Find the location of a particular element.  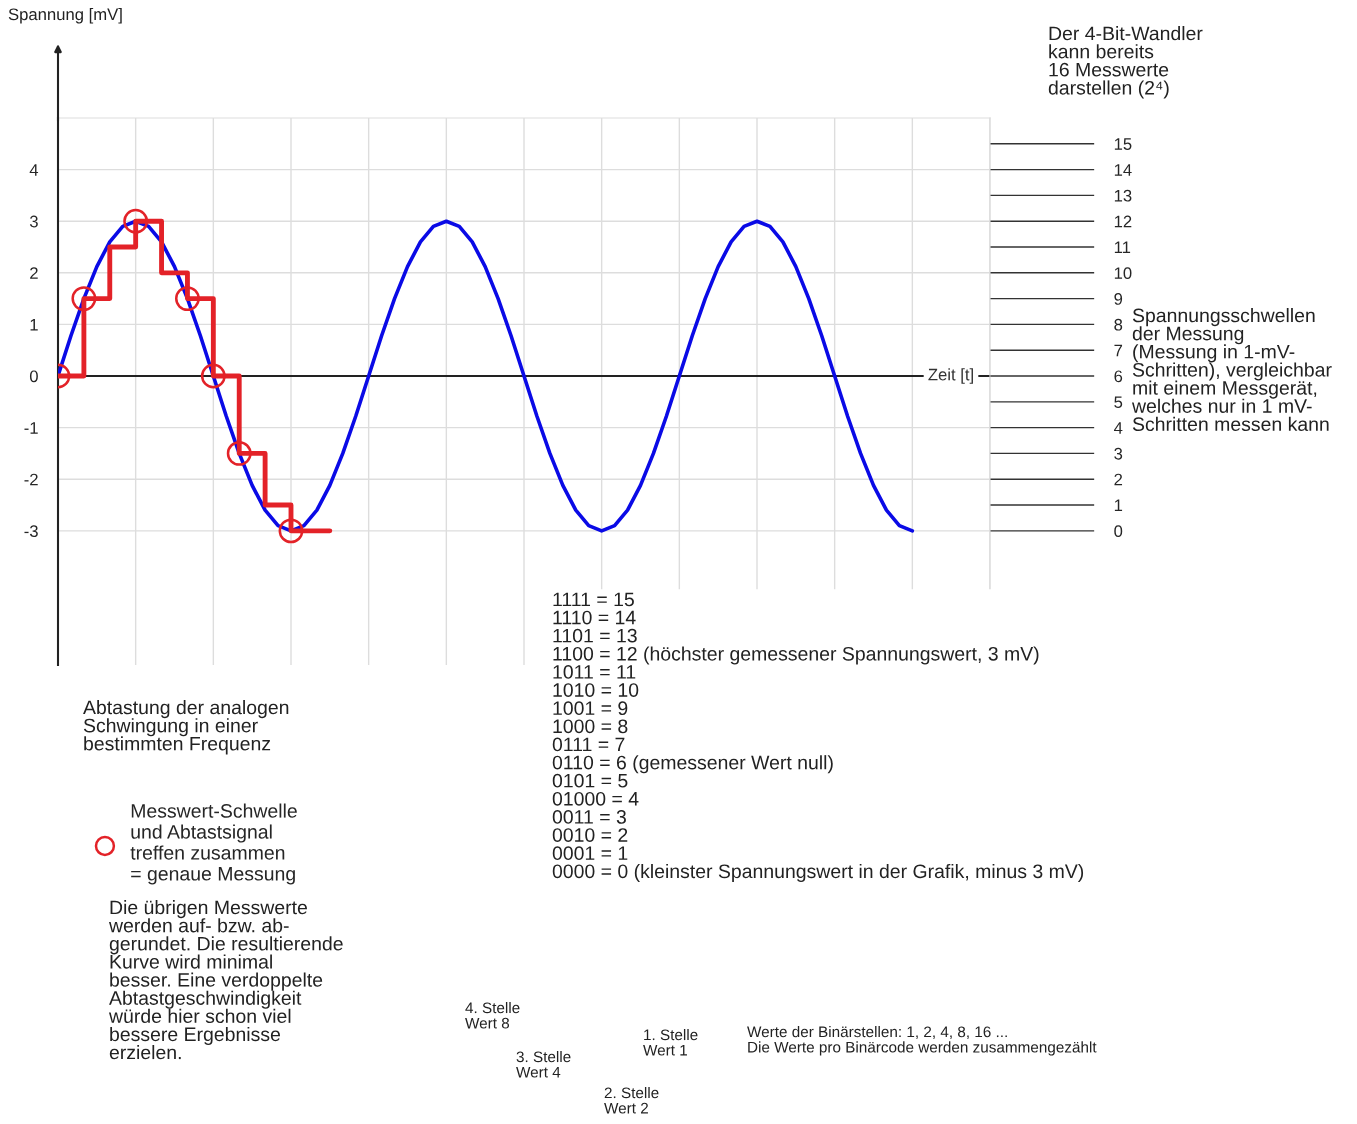

y-tick-label: -3 is located at coordinates (31, 531).